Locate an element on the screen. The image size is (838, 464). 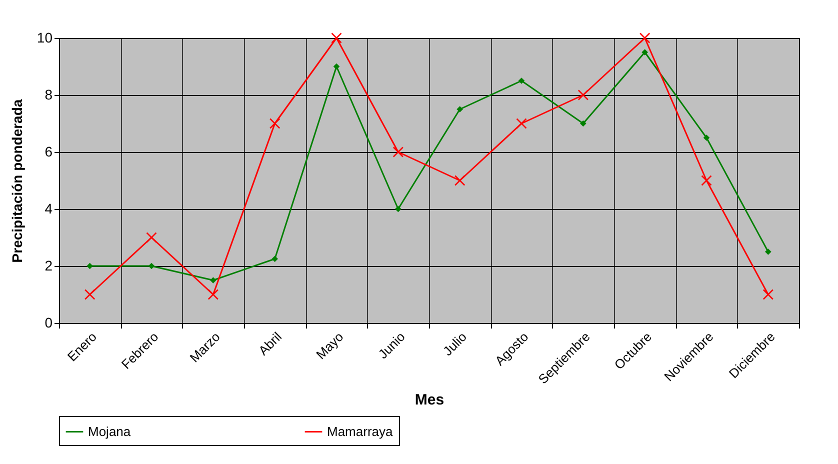
legend-label: Mojana is located at coordinates (110, 431).